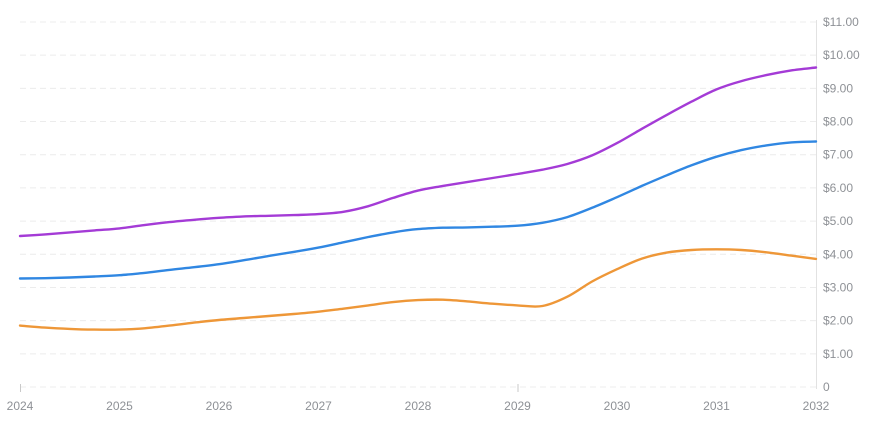 The height and width of the screenshot is (434, 869). Describe the element at coordinates (838, 321) in the screenshot. I see `y-tick-label: $2.00` at that location.